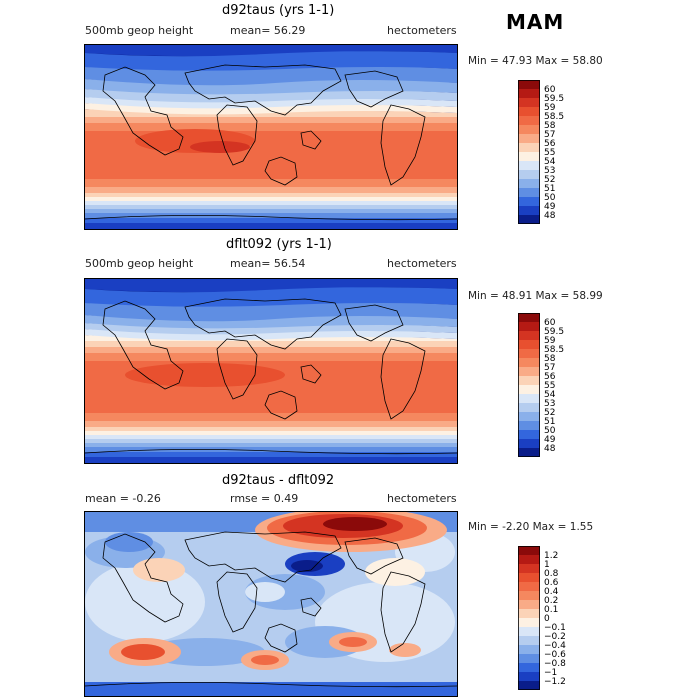  I want to click on panel-3-units-label: hectometers, so click(422, 498).